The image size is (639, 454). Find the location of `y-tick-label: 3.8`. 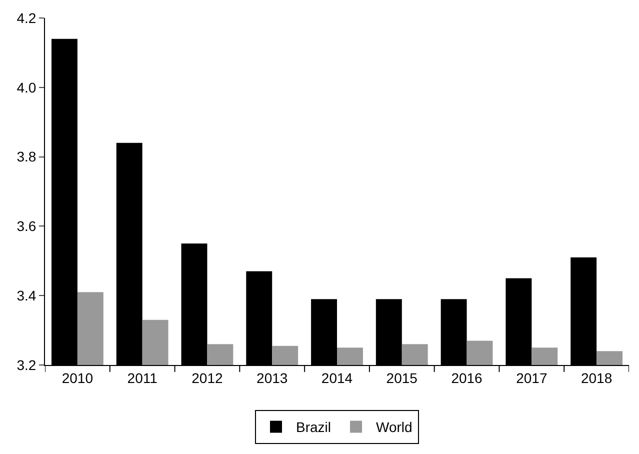

y-tick-label: 3.8 is located at coordinates (26, 156).